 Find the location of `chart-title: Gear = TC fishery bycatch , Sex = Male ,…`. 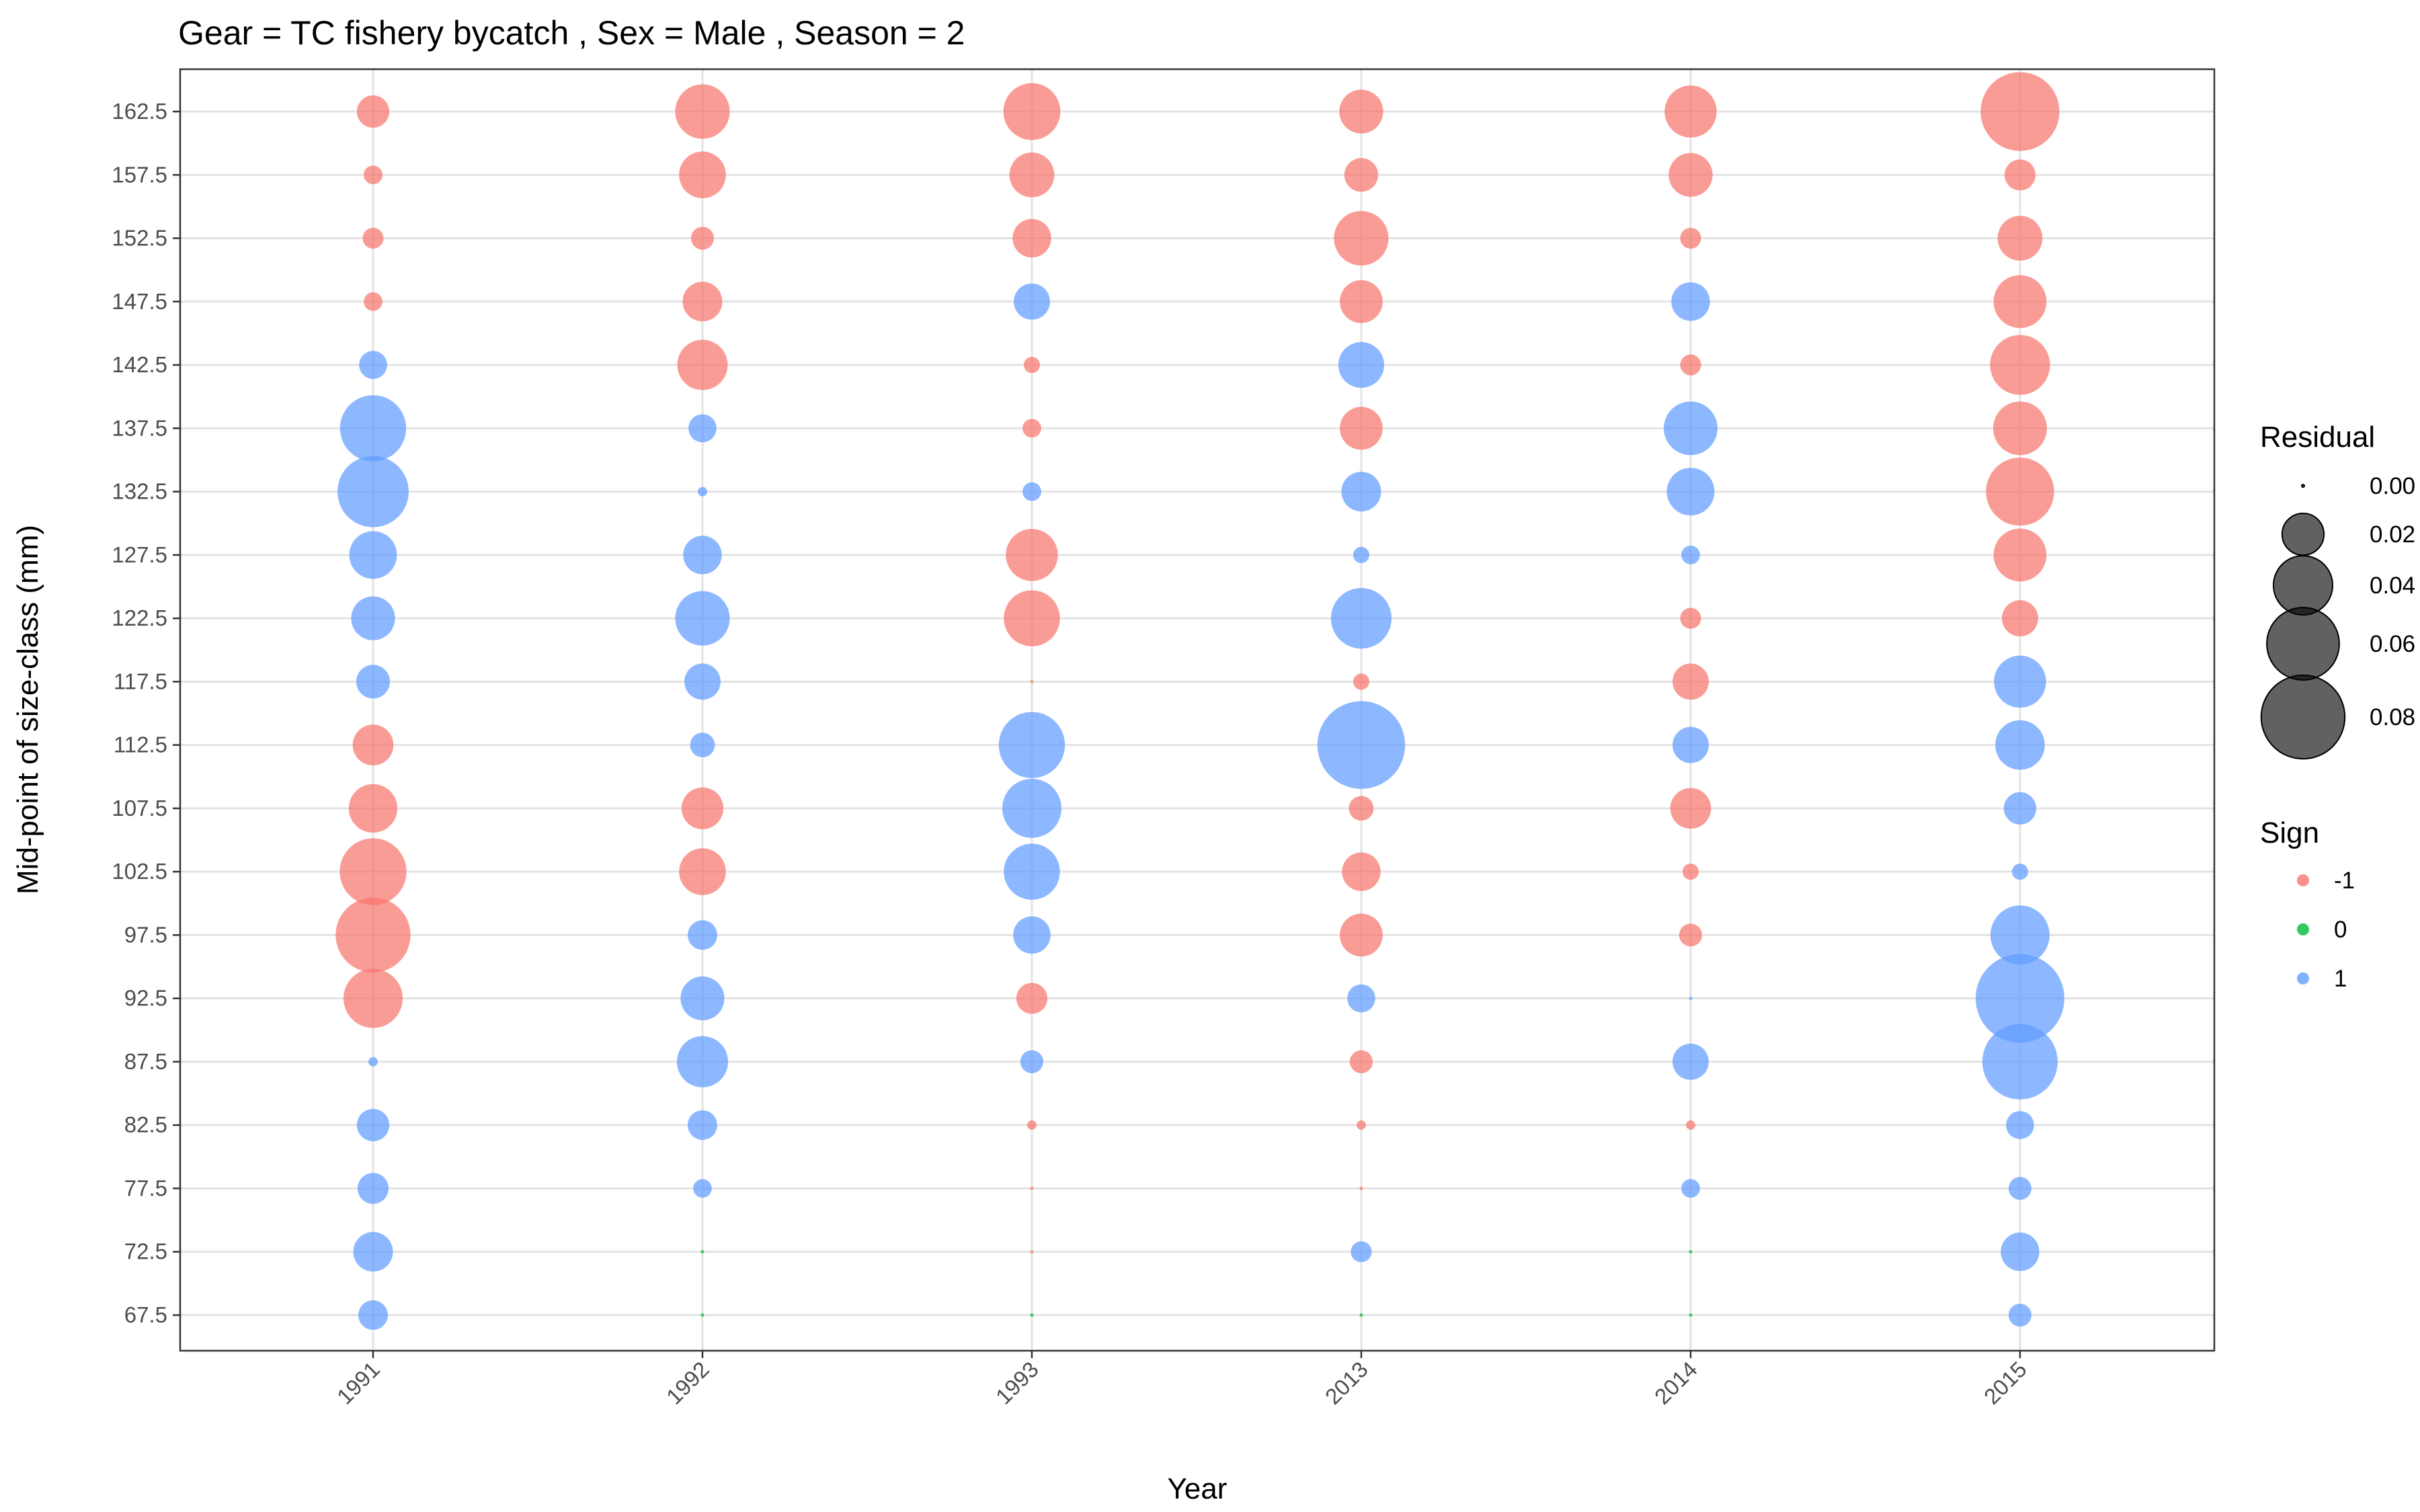

chart-title: Gear = TC fishery bycatch , Sex = Male ,… is located at coordinates (571, 33).